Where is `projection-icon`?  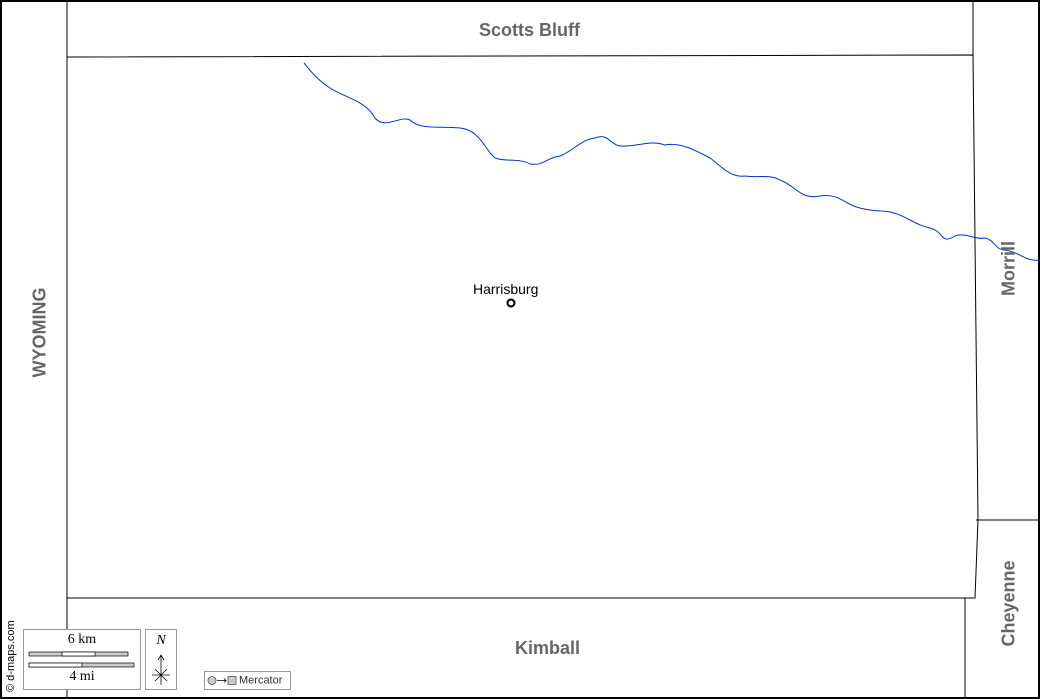
projection-icon is located at coordinates (222, 680).